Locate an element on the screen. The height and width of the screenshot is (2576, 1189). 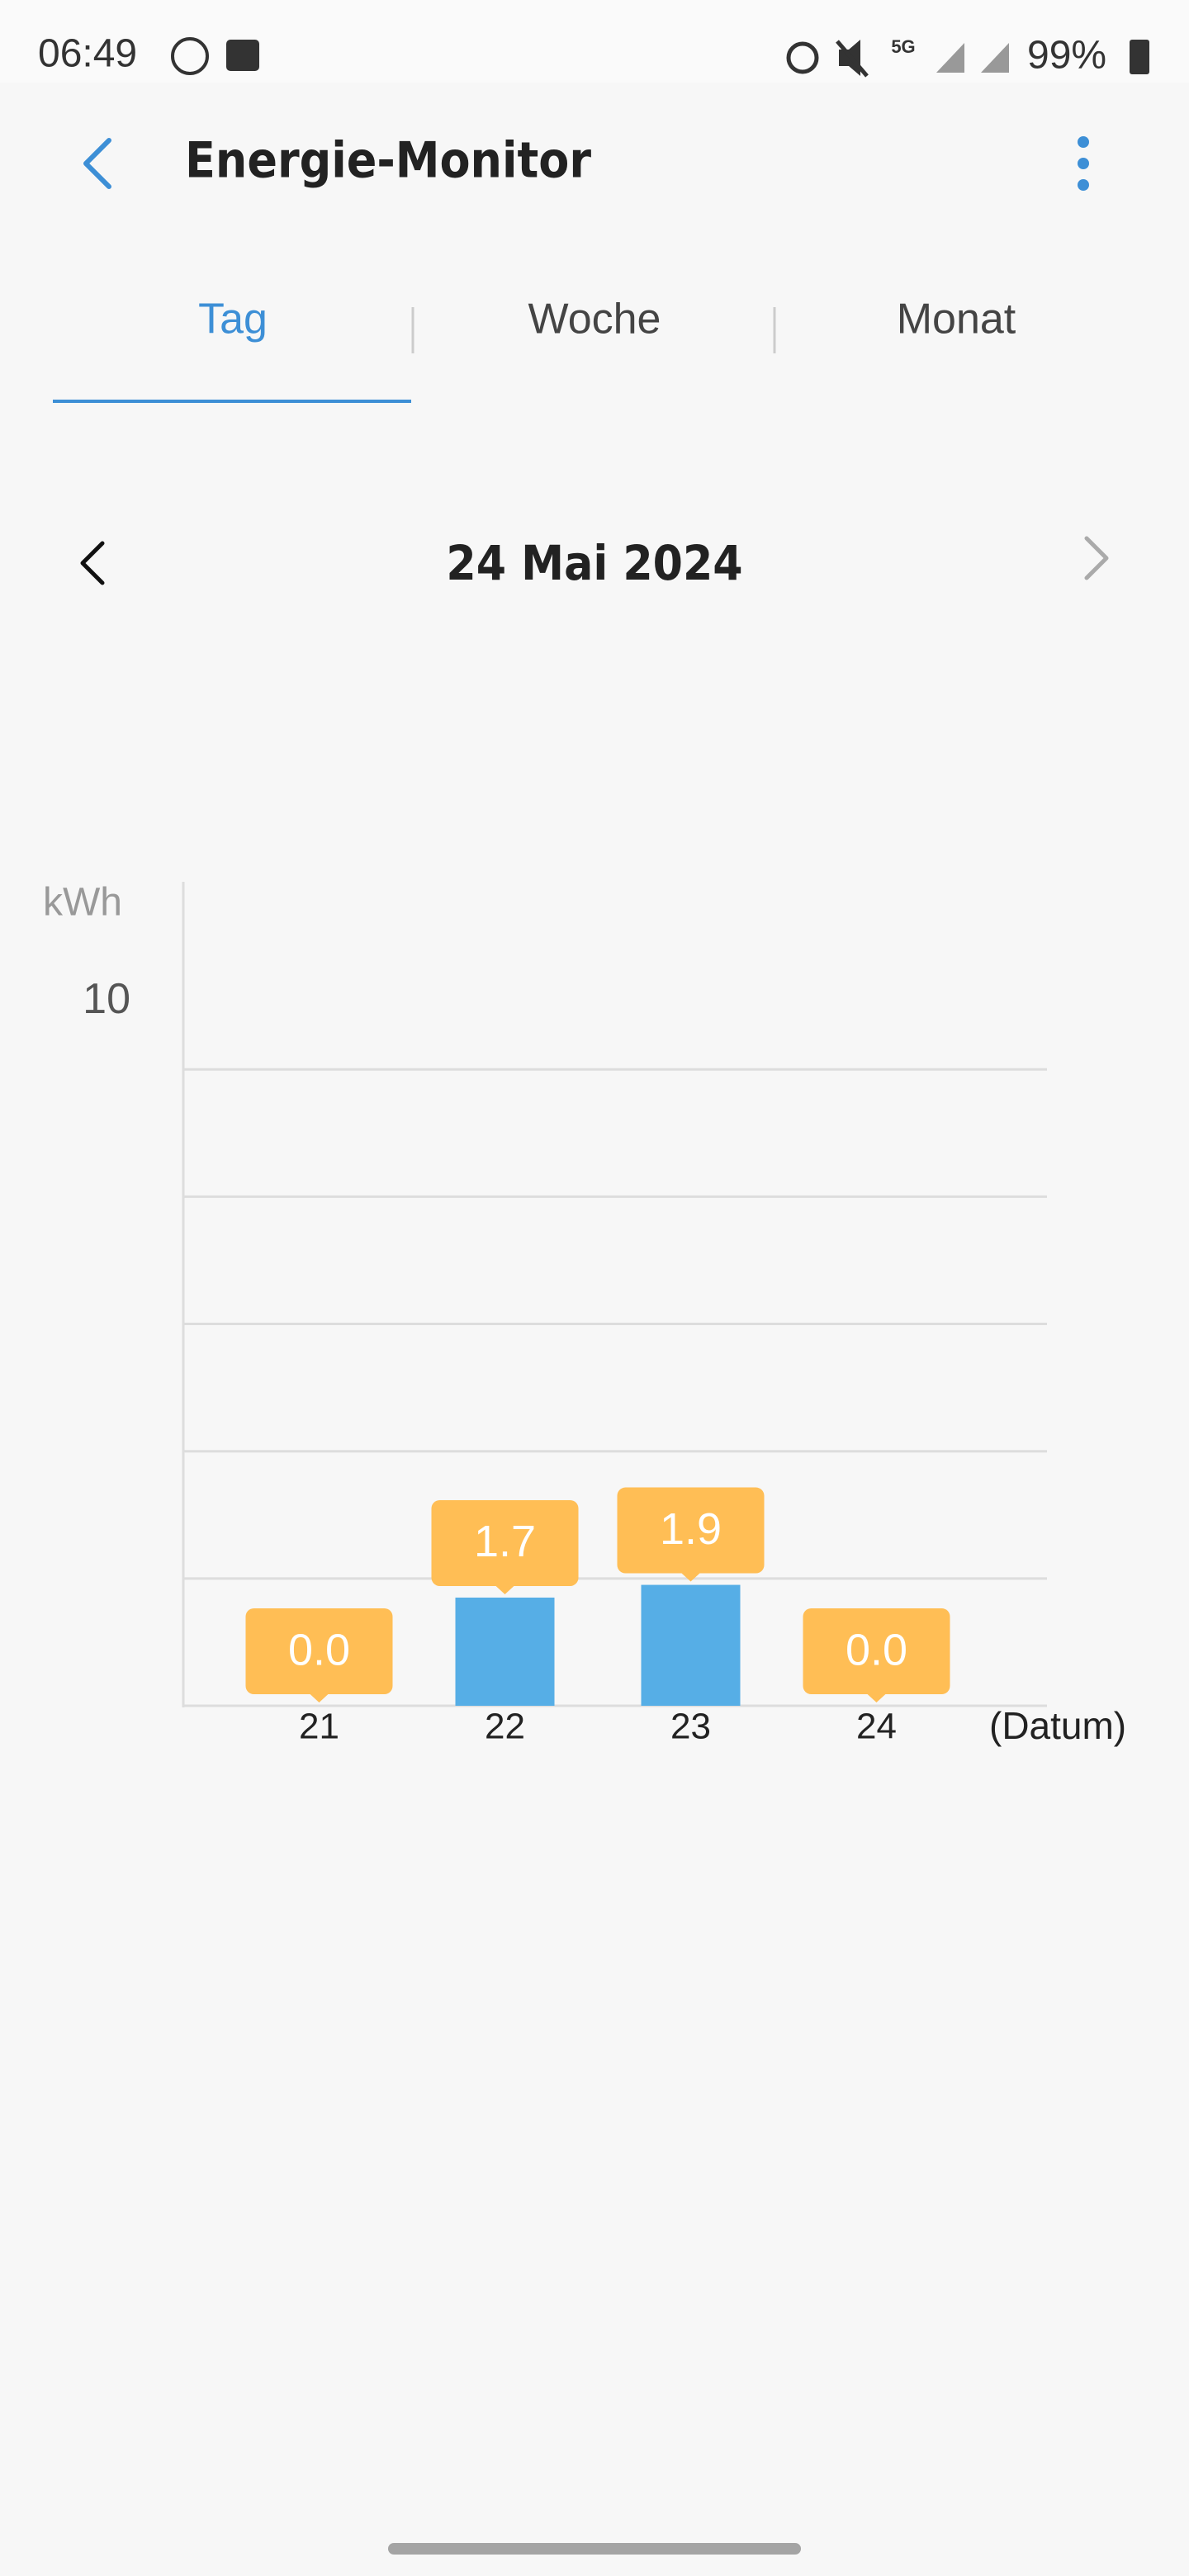
prev-date is located at coordinates (92, 563).